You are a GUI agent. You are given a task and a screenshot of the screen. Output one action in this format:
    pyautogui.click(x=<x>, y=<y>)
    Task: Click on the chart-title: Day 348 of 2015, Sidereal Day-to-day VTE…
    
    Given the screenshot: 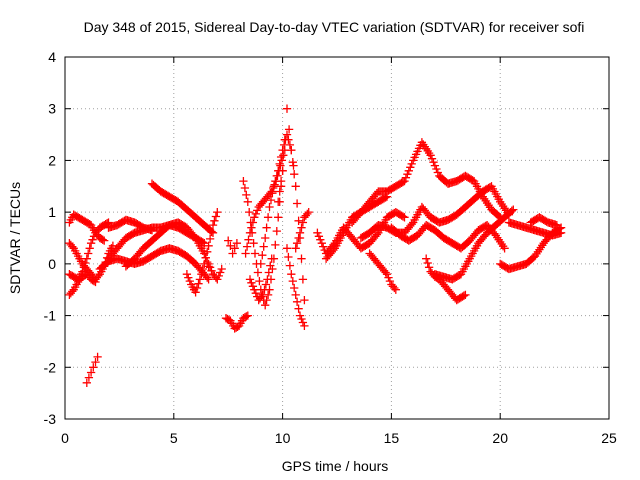 What is the action you would take?
    pyautogui.click(x=334, y=27)
    